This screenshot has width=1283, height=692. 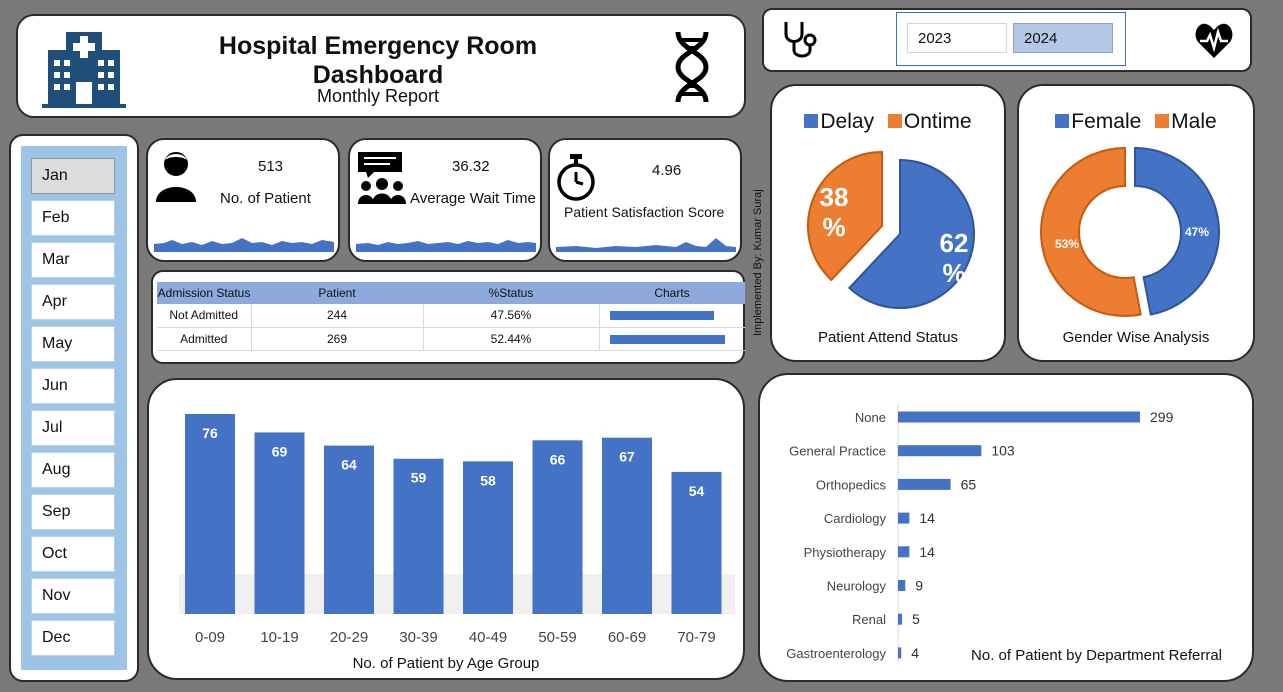 I want to click on gender-chart-title: Gender Wise Analysis, so click(x=1136, y=337).